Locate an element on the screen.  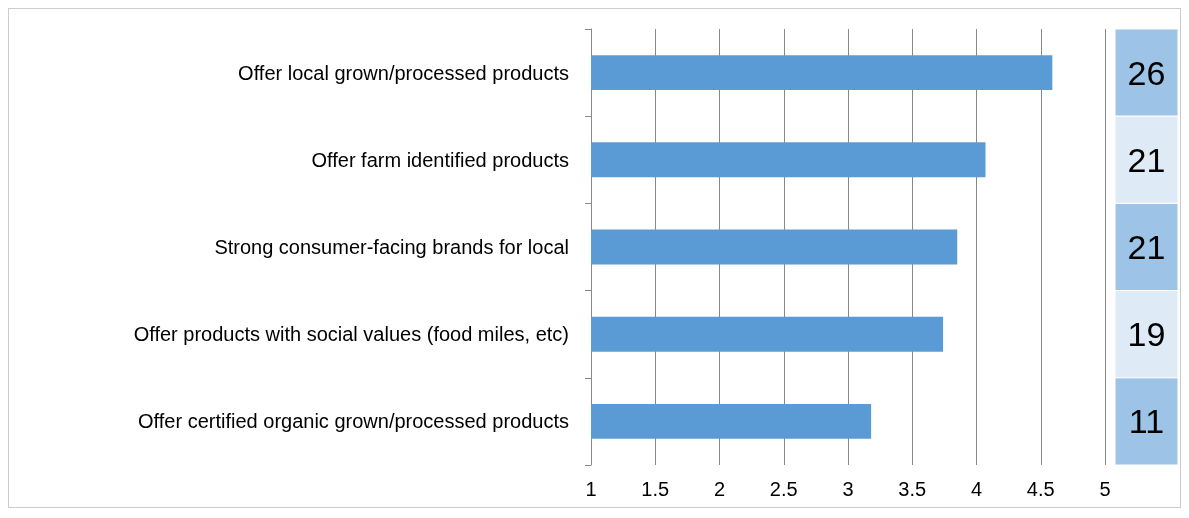
x-tick-label: 3 is located at coordinates (848, 489).